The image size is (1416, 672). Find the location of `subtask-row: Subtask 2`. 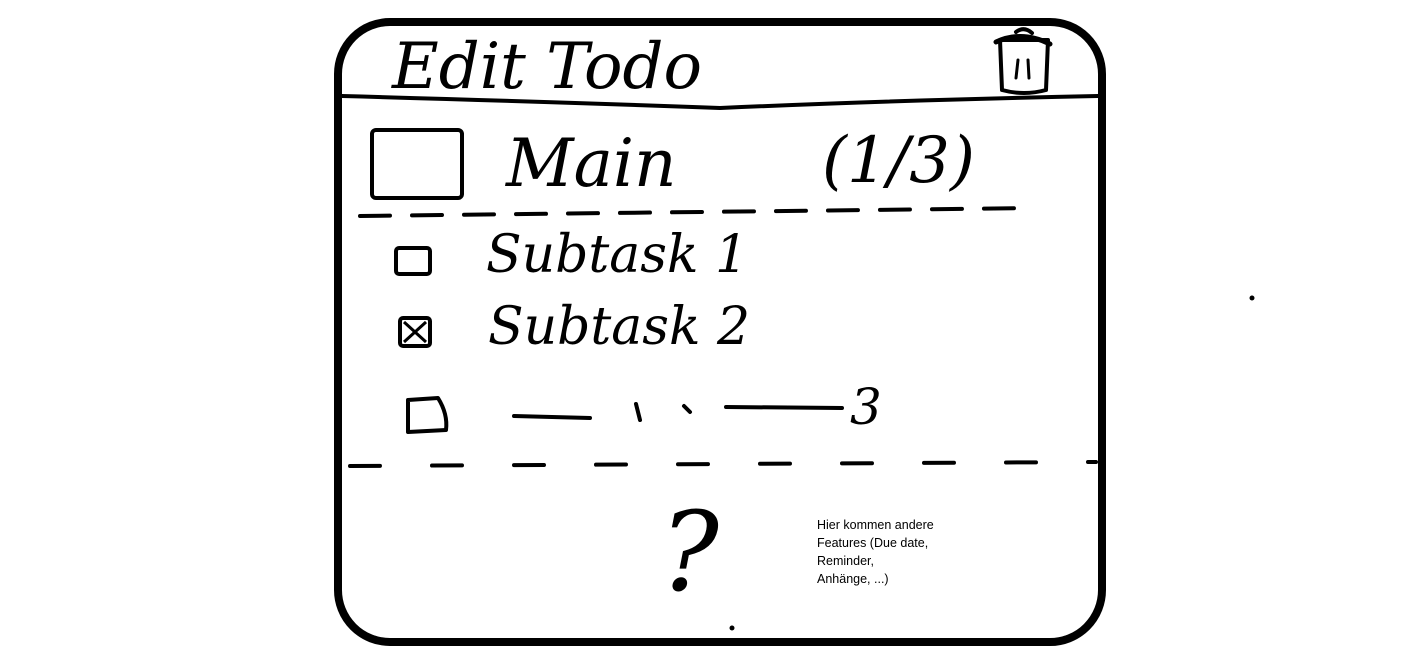

subtask-row: Subtask 2 is located at coordinates (574, 327).